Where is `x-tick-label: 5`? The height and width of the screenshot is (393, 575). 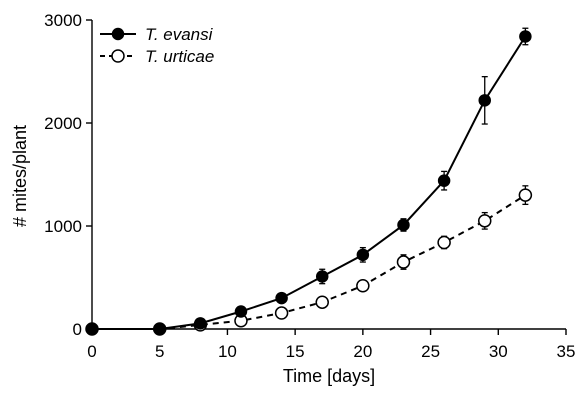 x-tick-label: 5 is located at coordinates (159, 351).